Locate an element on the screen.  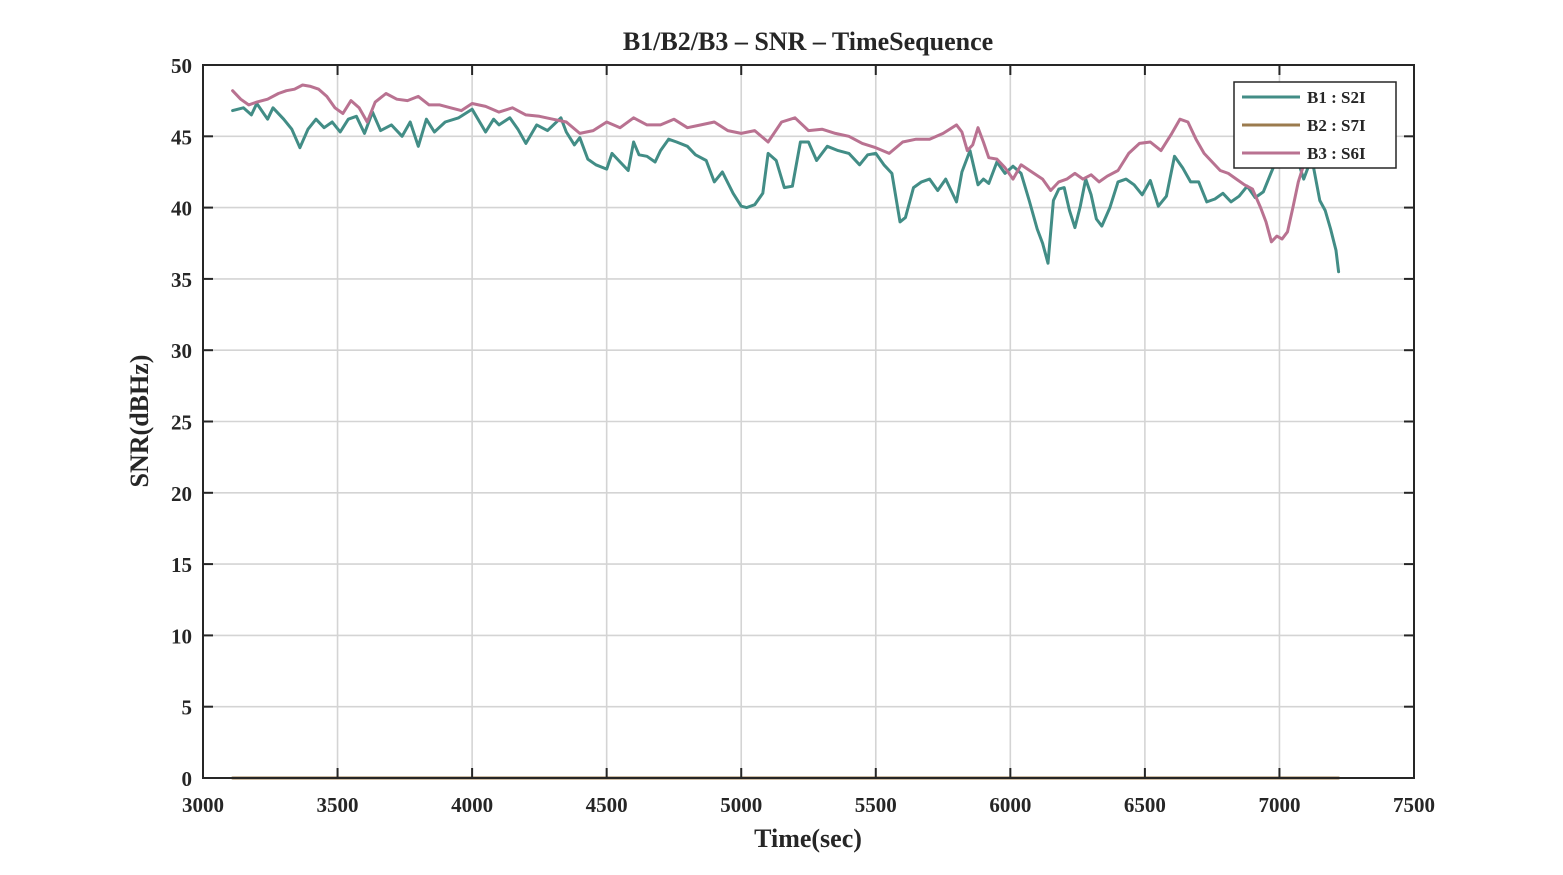
y-tick-label: 30 is located at coordinates (181, 351).